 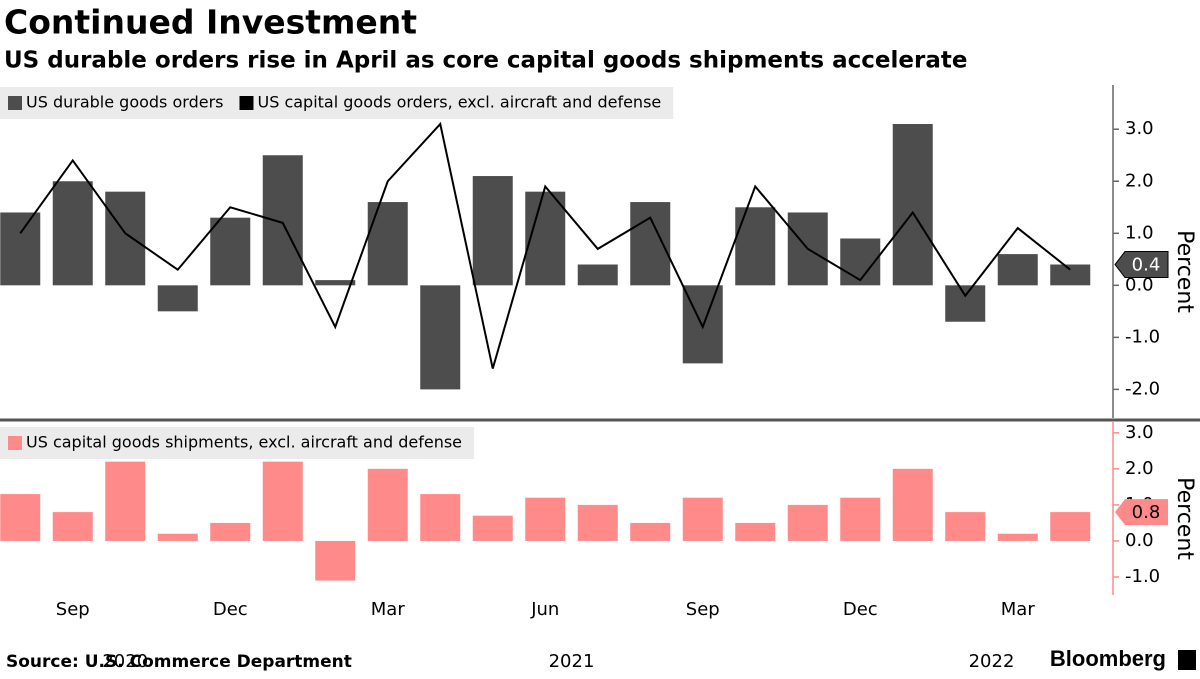 What do you see at coordinates (124, 102) in the screenshot?
I see `legend-label: US durable goods orders` at bounding box center [124, 102].